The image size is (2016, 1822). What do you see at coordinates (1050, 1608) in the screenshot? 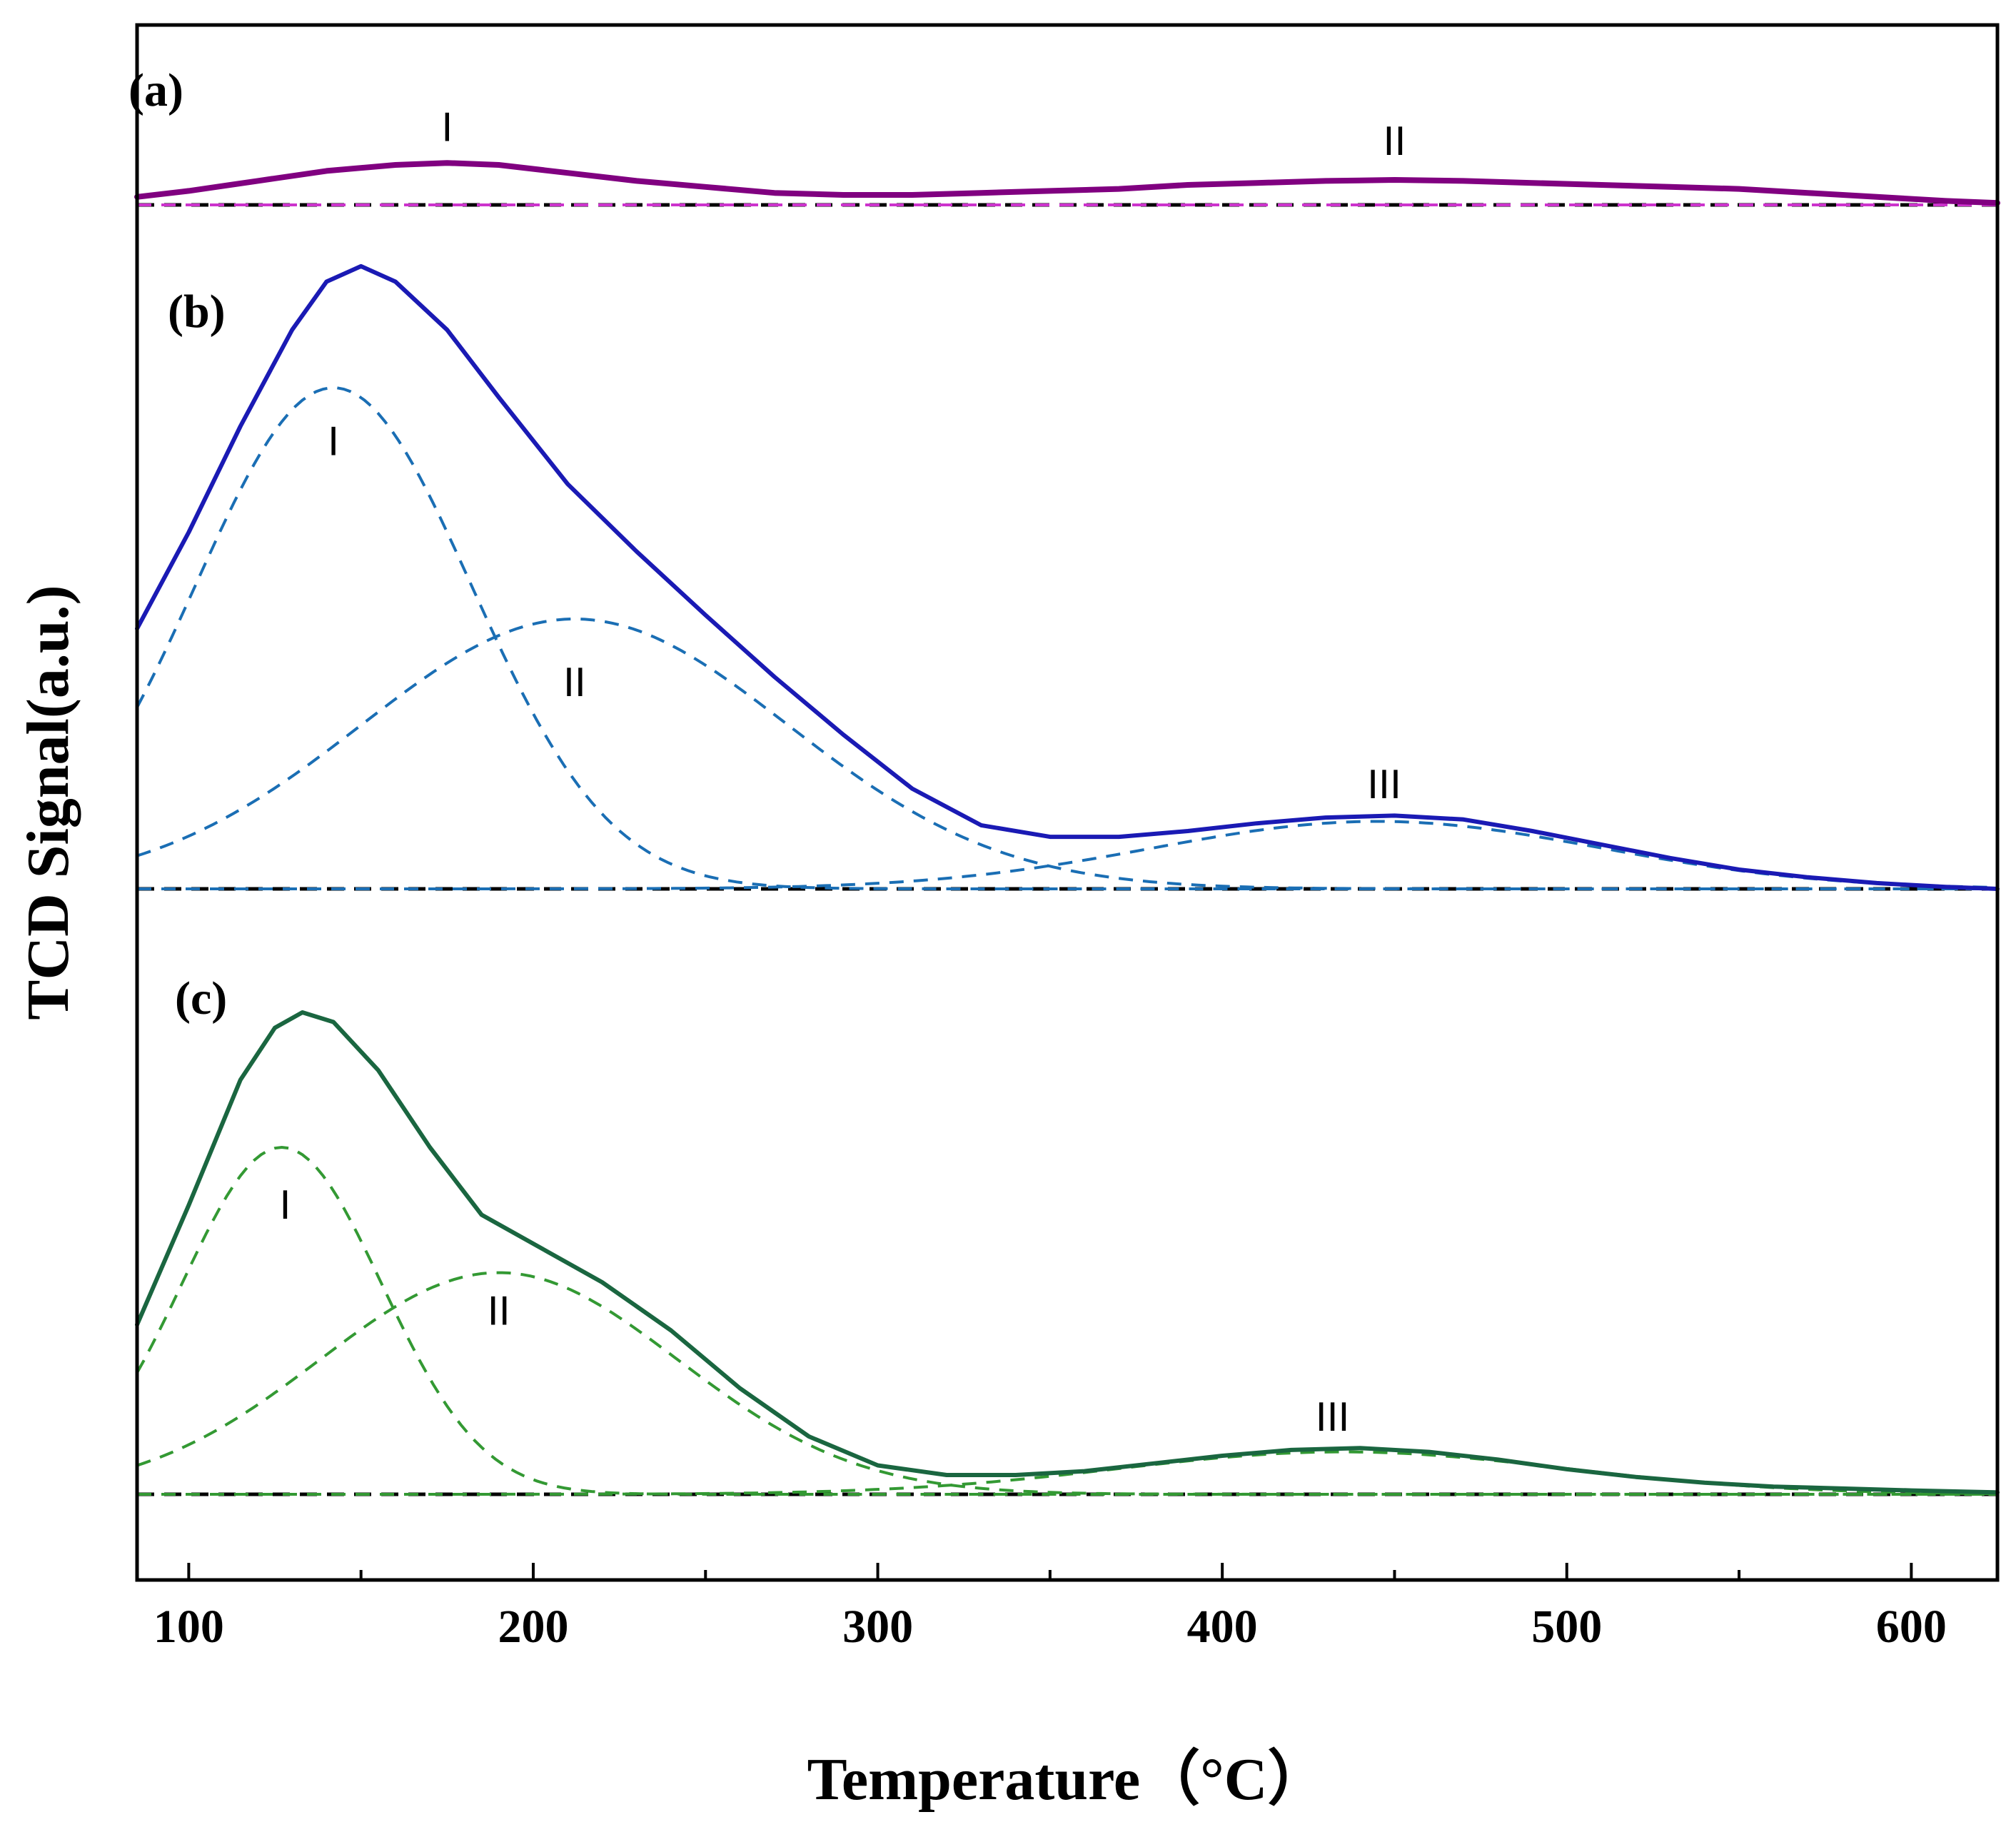
I see `x-axis-ticks: 100 200 300 400 500 600` at bounding box center [1050, 1608].